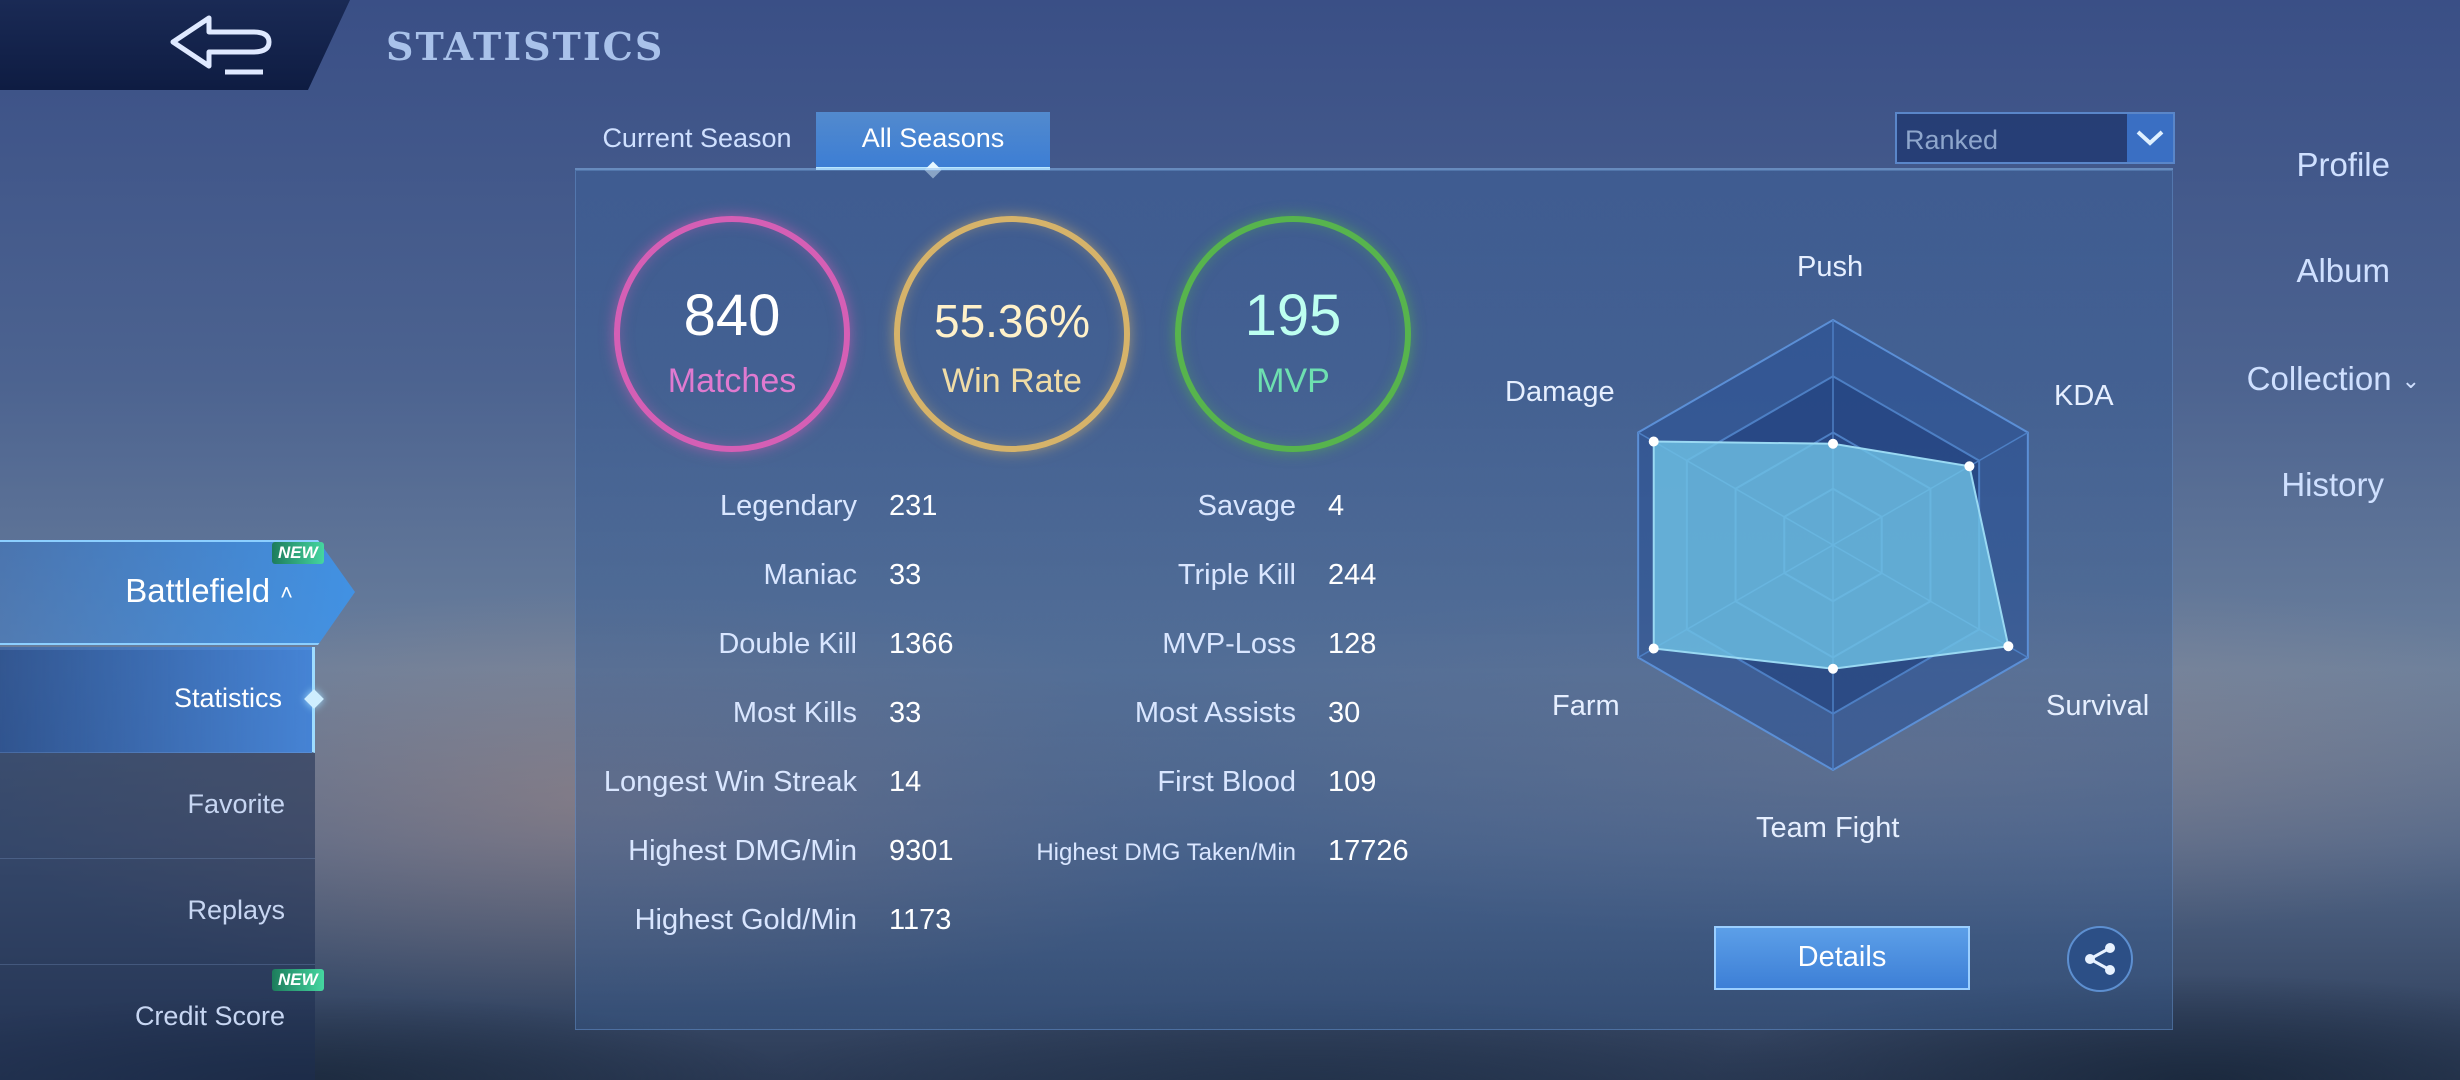  I want to click on chevron-up-icon: ˄, so click(286, 593).